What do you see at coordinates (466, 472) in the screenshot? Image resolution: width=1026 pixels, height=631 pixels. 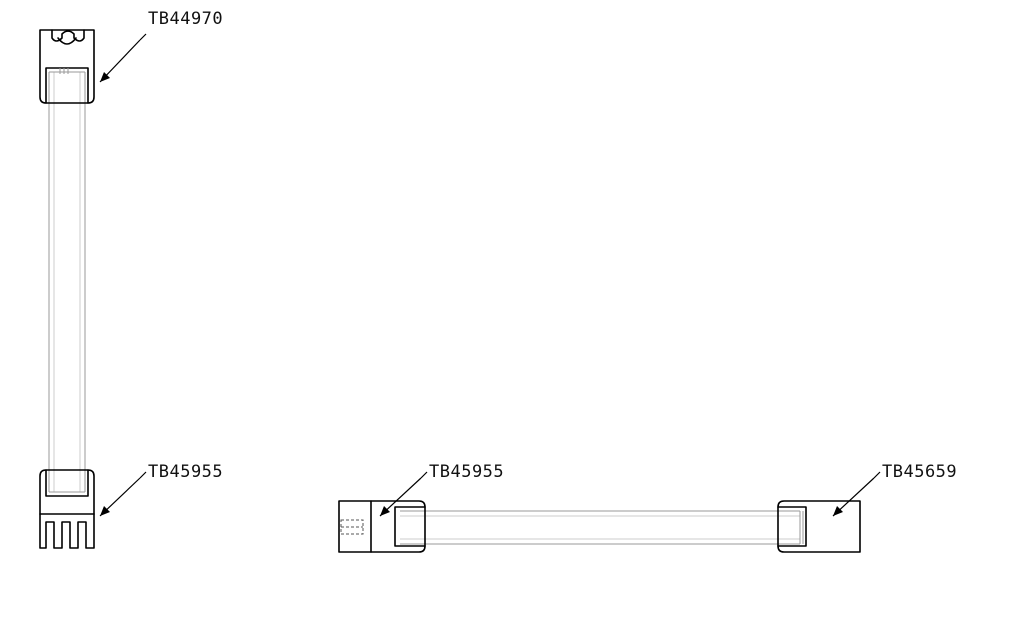 I see `label-bottom-middle: TB45955` at bounding box center [466, 472].